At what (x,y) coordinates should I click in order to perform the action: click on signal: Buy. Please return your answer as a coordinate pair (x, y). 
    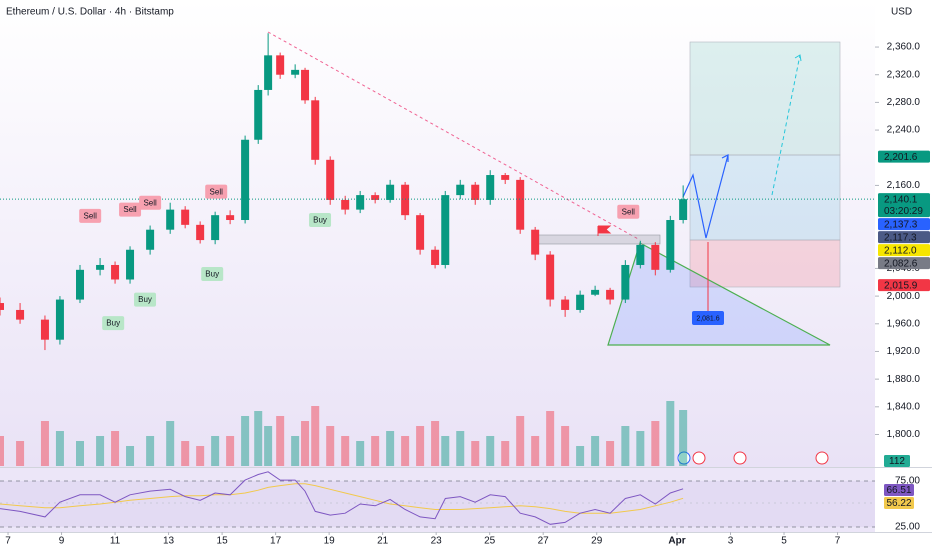
    Looking at the image, I should click on (113, 323).